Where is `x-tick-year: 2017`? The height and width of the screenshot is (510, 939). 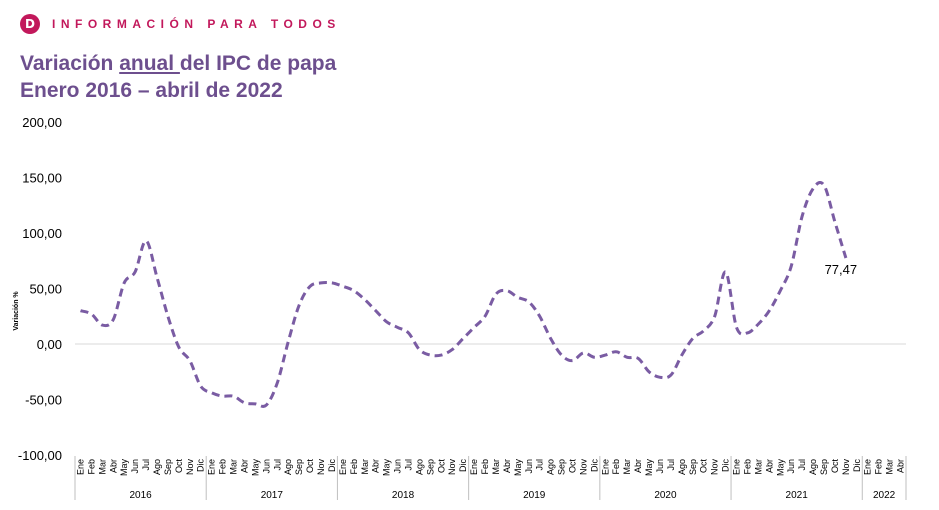
x-tick-year: 2017 is located at coordinates (272, 495).